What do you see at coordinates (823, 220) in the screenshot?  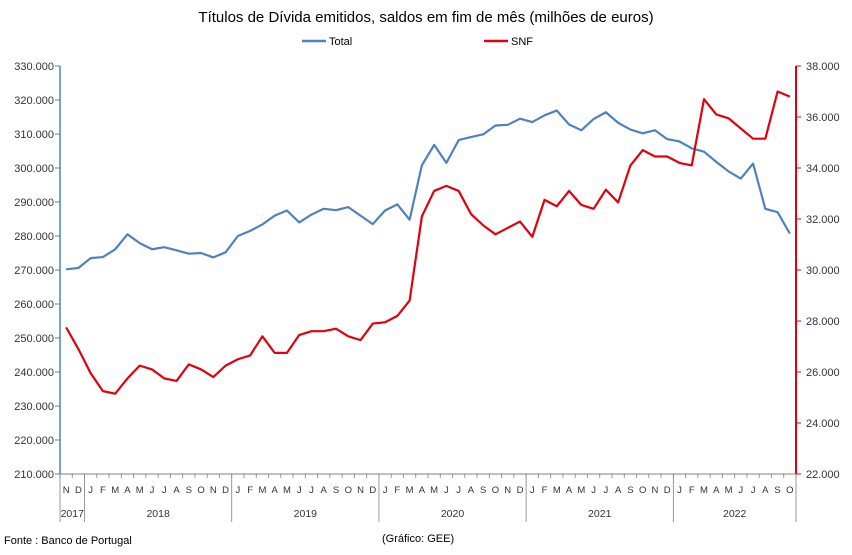 I see `right-tick-label: 32.000` at bounding box center [823, 220].